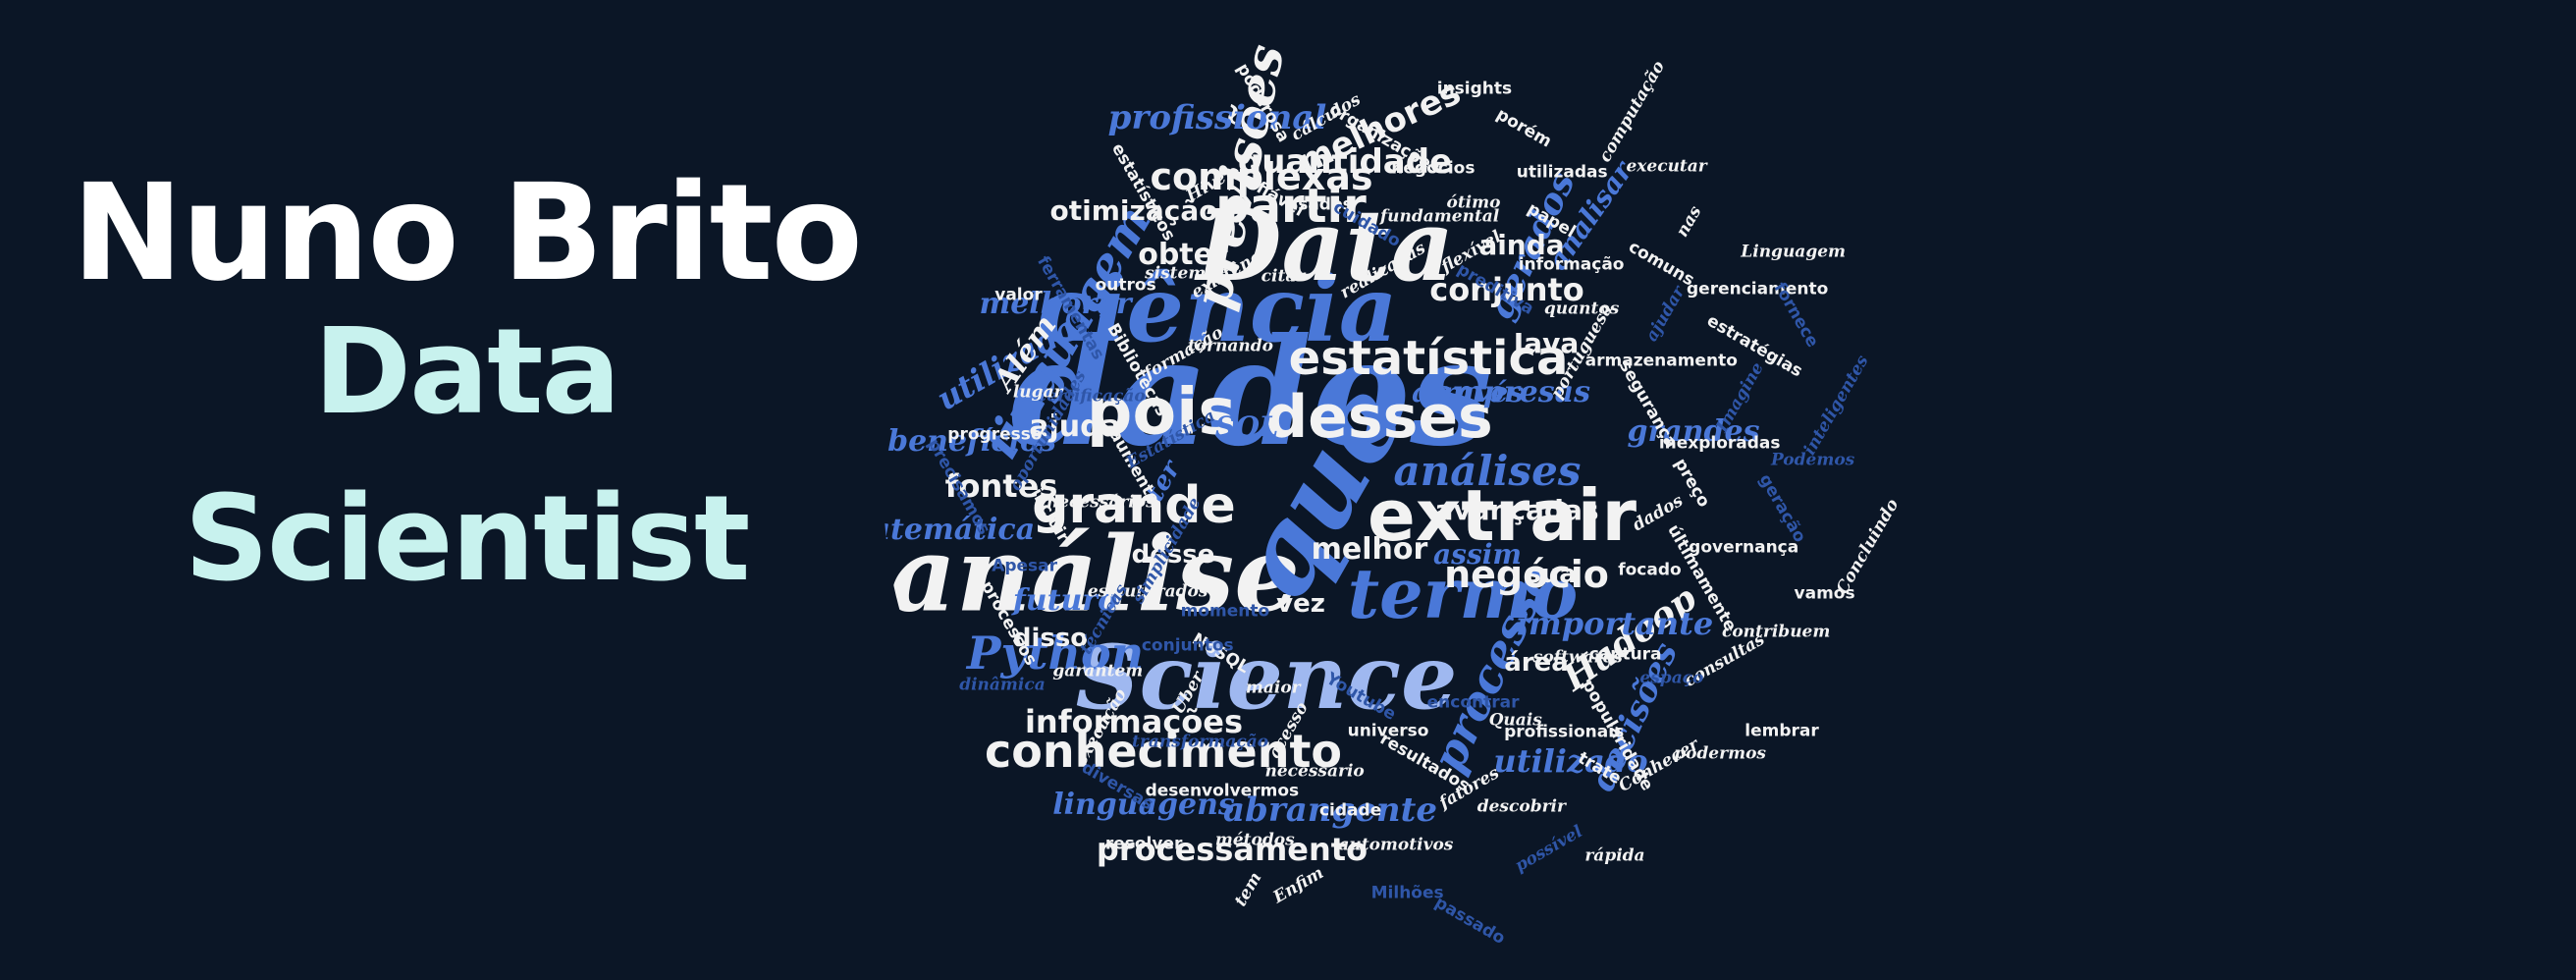 Image resolution: width=2576 pixels, height=980 pixels. I want to click on word-cloud-word: tornando, so click(1230, 346).